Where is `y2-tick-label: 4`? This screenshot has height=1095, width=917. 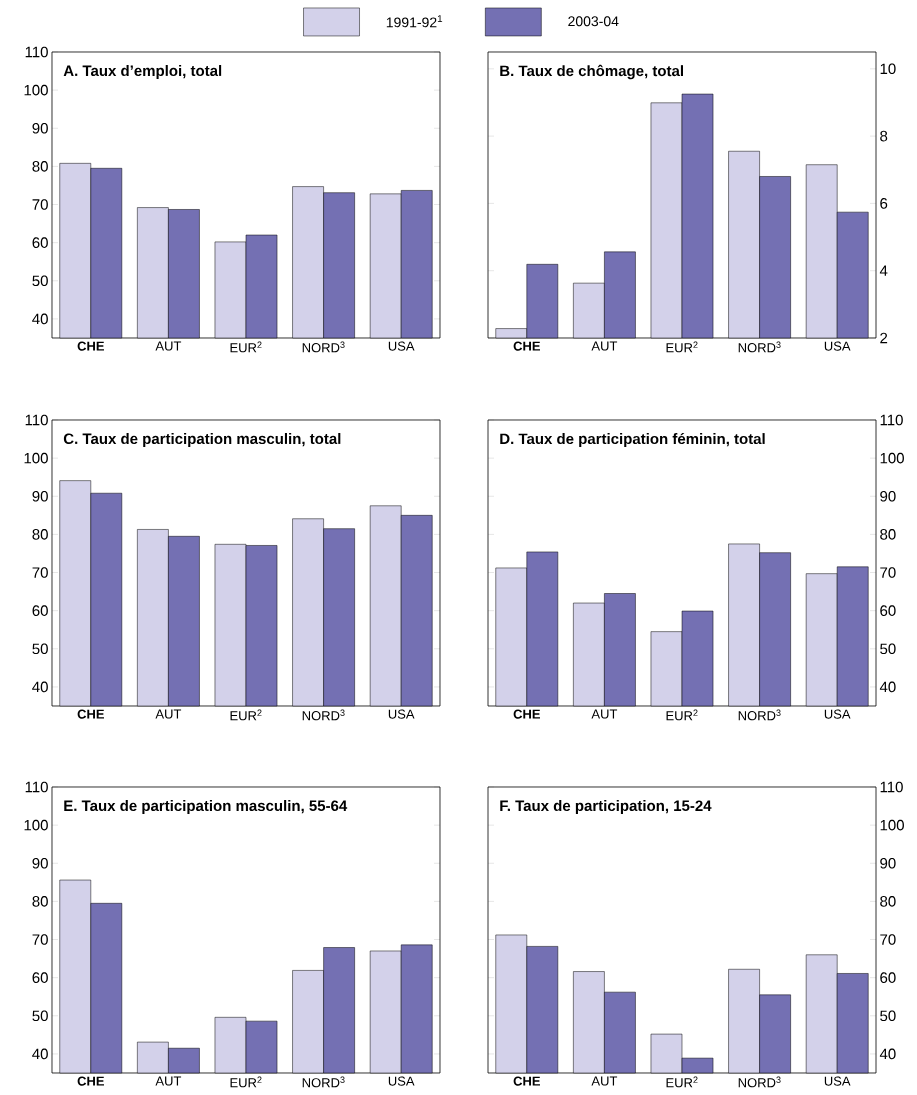 y2-tick-label: 4 is located at coordinates (883, 270).